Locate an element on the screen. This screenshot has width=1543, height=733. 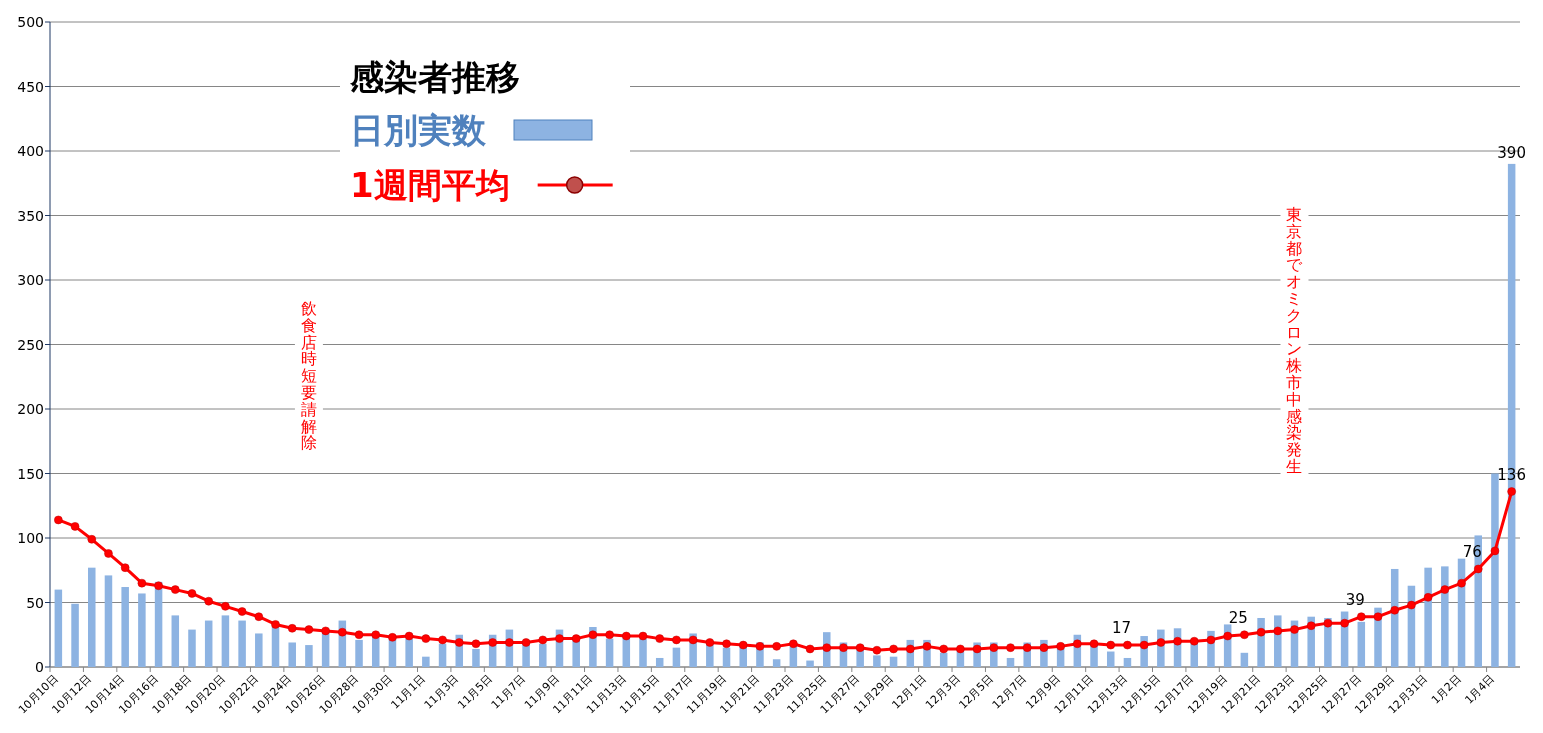
legend-label: 1週間平均 is located at coordinates (430, 185).